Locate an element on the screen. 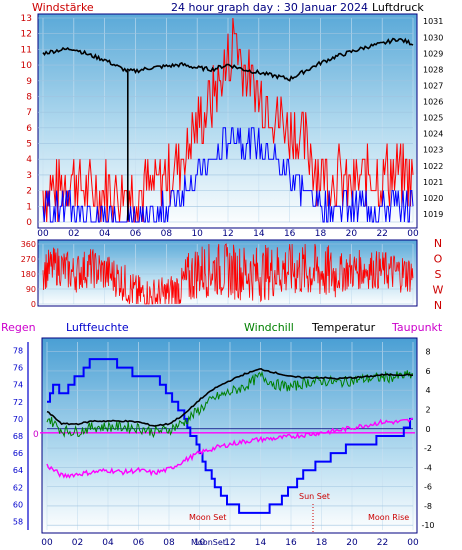  humidity-tick-label: 66 is located at coordinates (18, 453).